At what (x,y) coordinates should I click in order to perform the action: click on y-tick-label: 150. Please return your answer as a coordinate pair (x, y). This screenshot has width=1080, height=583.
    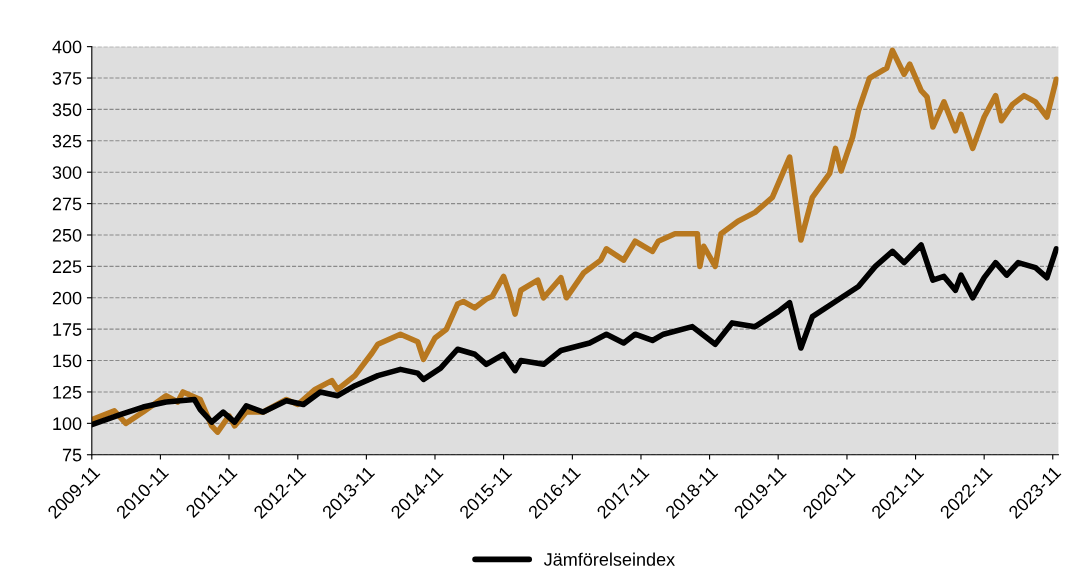
    Looking at the image, I should click on (67, 361).